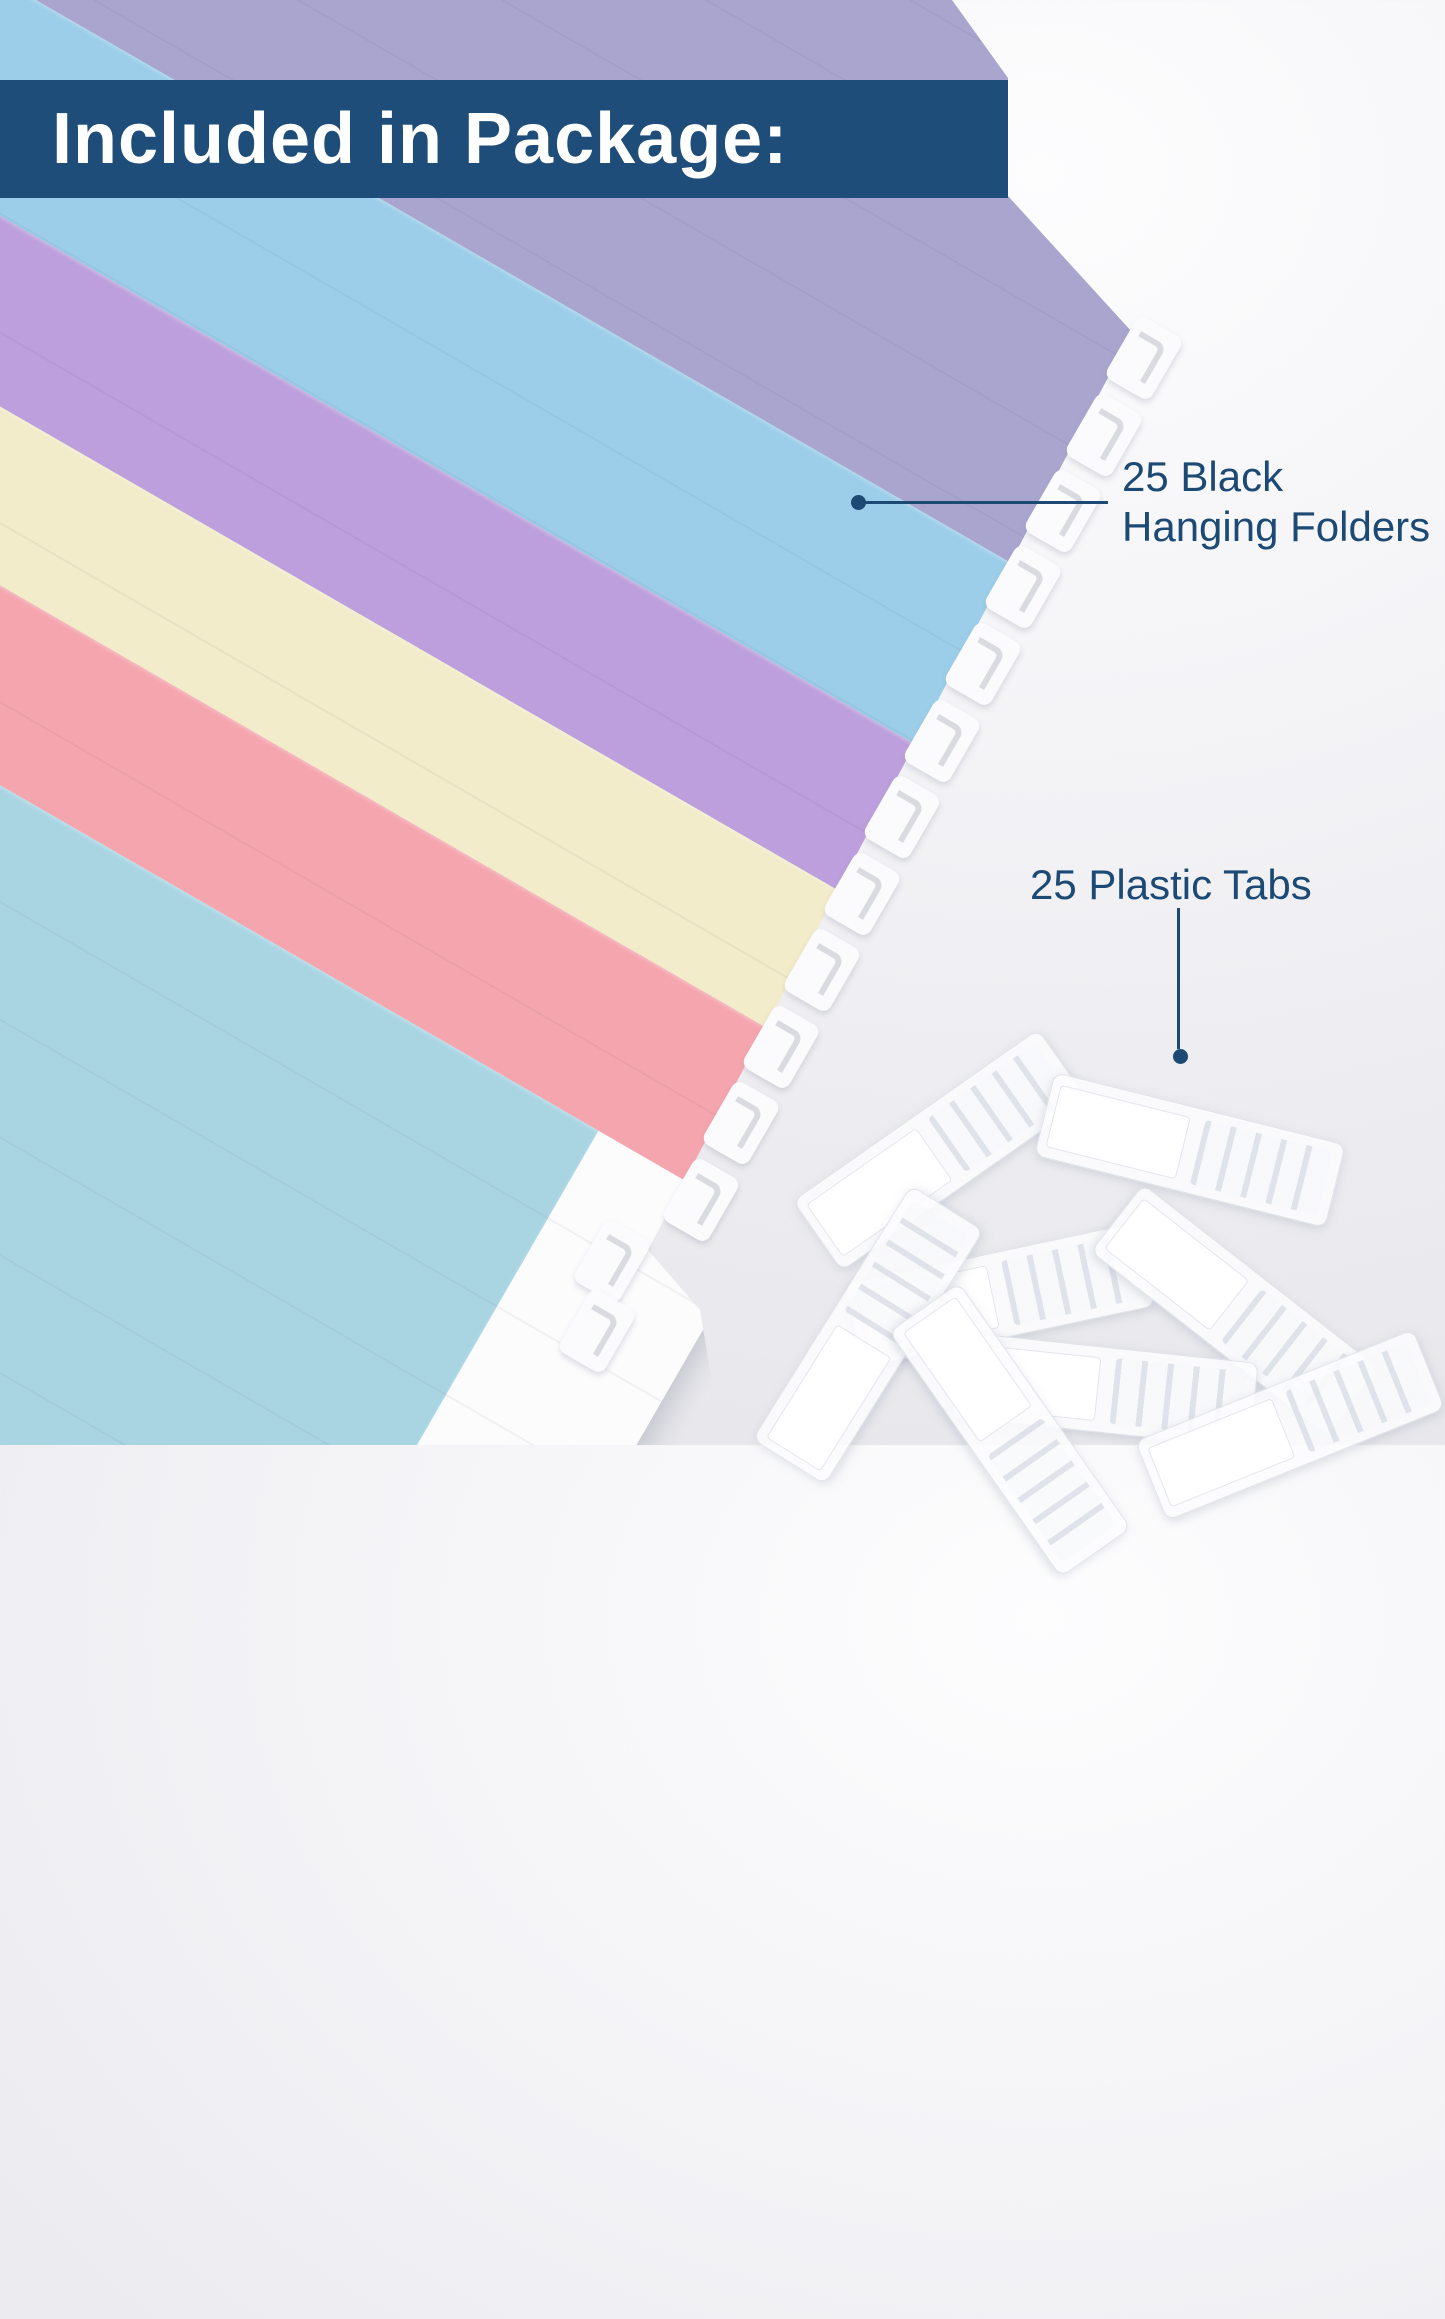  What do you see at coordinates (1180, 1056) in the screenshot?
I see `callout-dot-tabs` at bounding box center [1180, 1056].